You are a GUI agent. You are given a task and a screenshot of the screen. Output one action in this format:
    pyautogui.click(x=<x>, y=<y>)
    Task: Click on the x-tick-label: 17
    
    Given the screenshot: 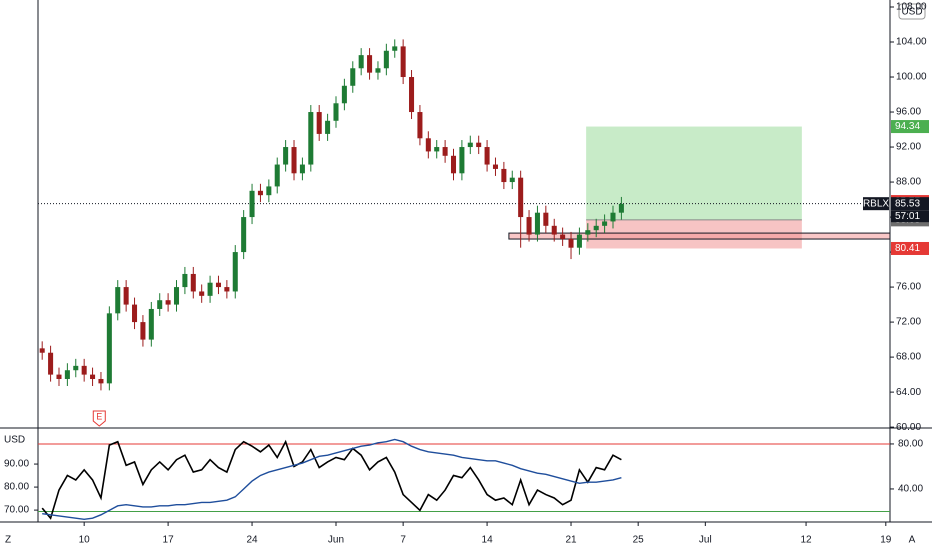 What is the action you would take?
    pyautogui.click(x=169, y=540)
    